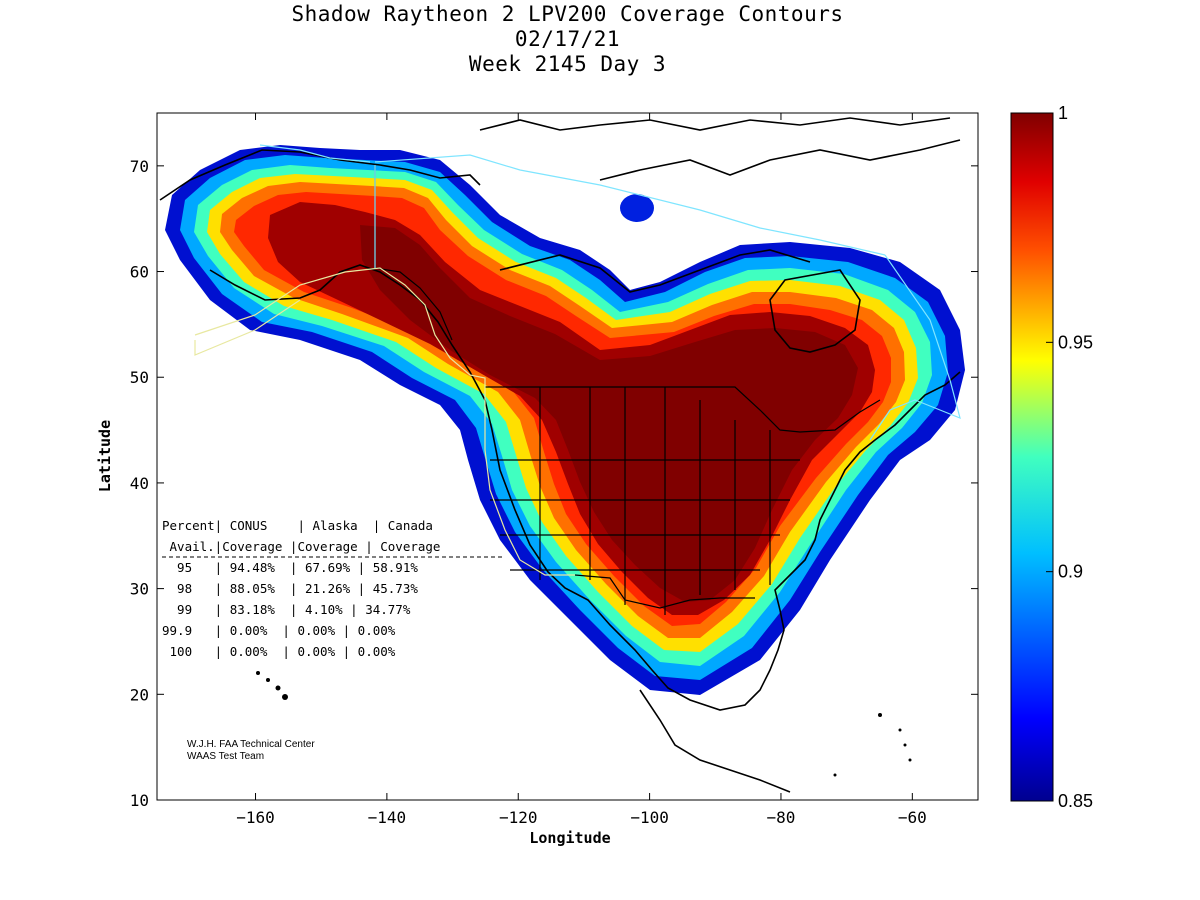 This screenshot has height=900, width=1200. What do you see at coordinates (637, 208) in the screenshot?
I see `hudson-coverage-spot` at bounding box center [637, 208].